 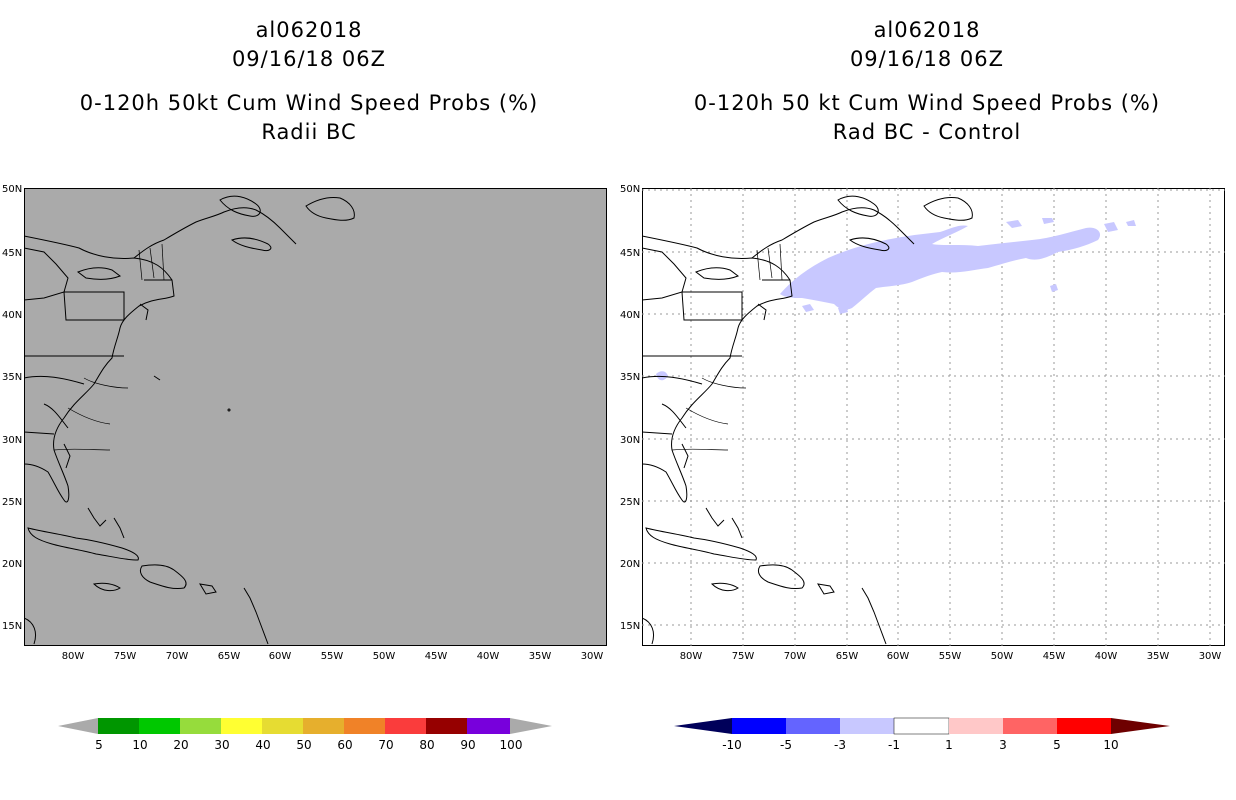 I want to click on colorbar-label: -10, so click(x=732, y=745).